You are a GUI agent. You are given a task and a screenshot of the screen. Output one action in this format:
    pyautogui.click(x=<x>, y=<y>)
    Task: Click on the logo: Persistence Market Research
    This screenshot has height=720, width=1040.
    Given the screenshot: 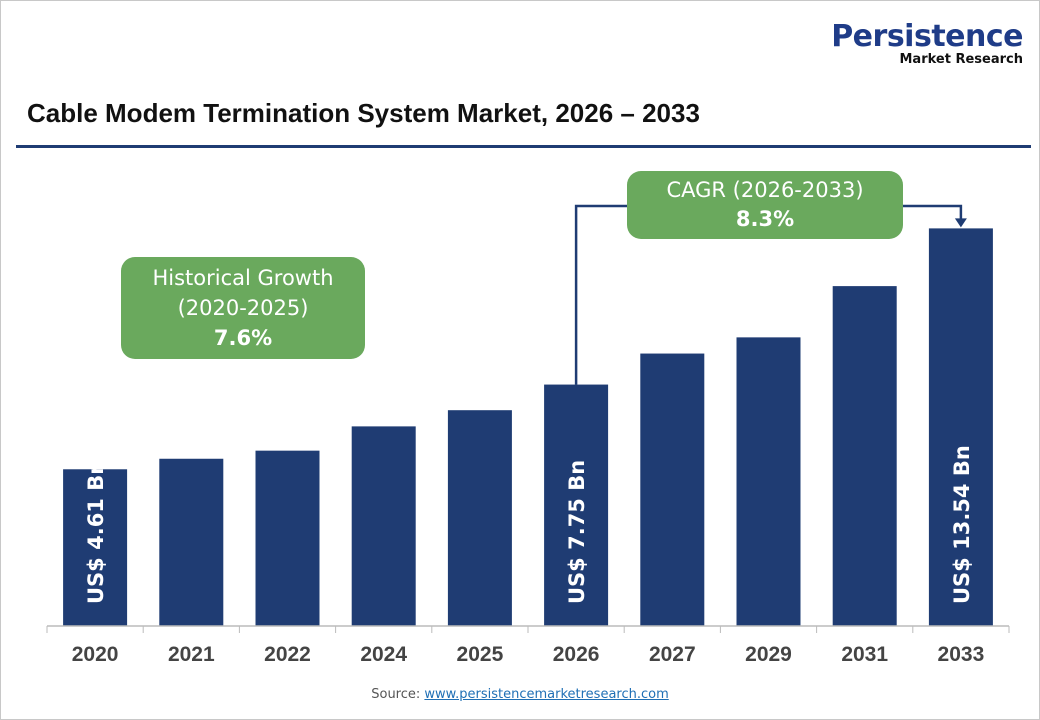 What is the action you would take?
    pyautogui.click(x=927, y=44)
    